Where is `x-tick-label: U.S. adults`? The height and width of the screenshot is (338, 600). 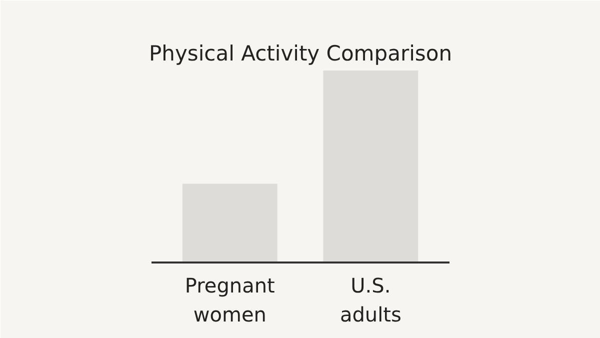
x-tick-label: U.S. adults is located at coordinates (371, 300).